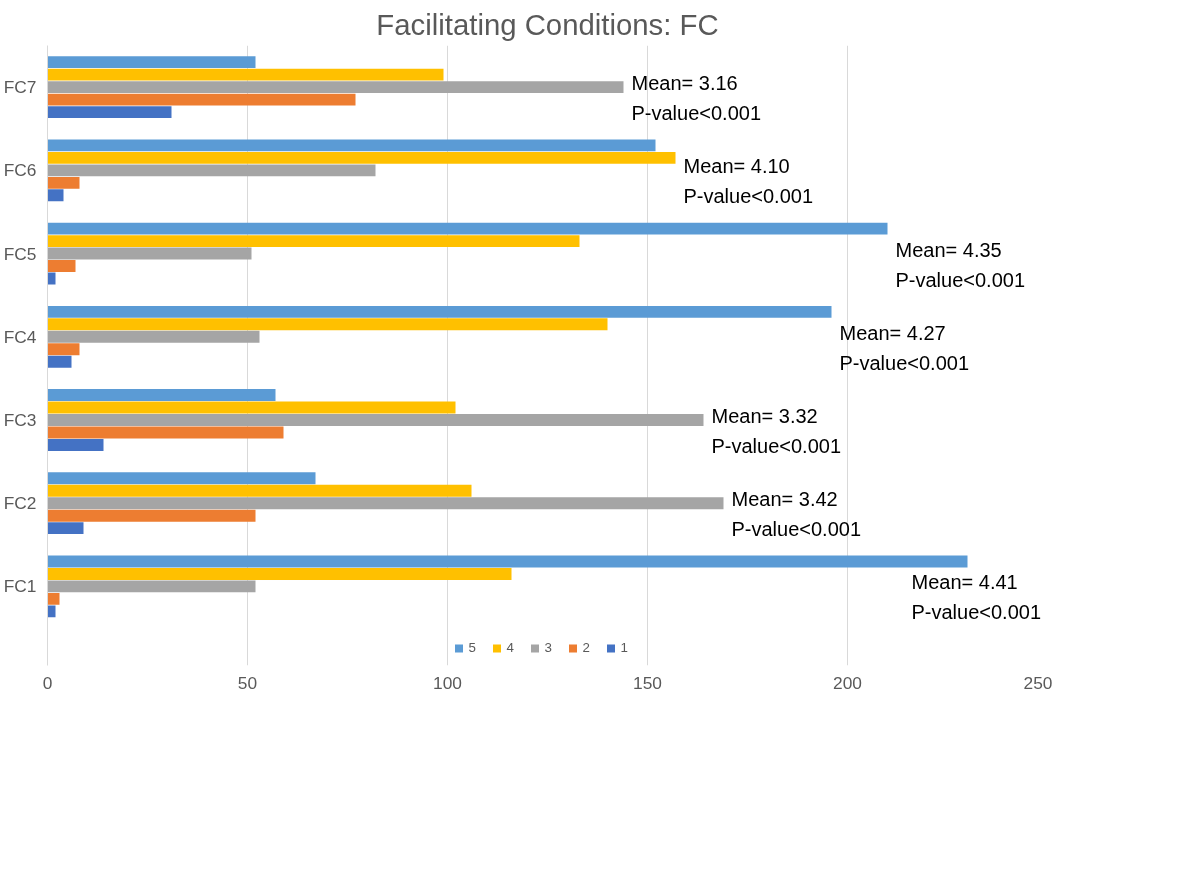 The image size is (1187, 873). I want to click on x-tick-label: 50, so click(247, 682).